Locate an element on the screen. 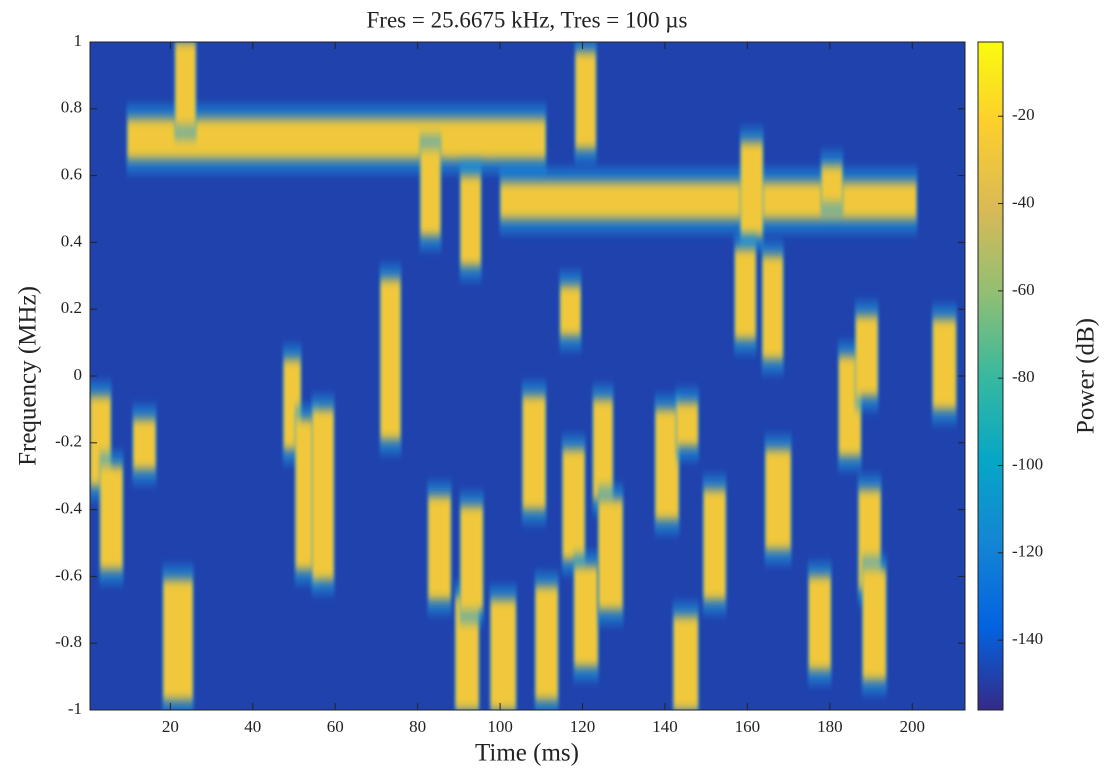 The width and height of the screenshot is (1111, 773). x-tick-label: 60 is located at coordinates (335, 726).